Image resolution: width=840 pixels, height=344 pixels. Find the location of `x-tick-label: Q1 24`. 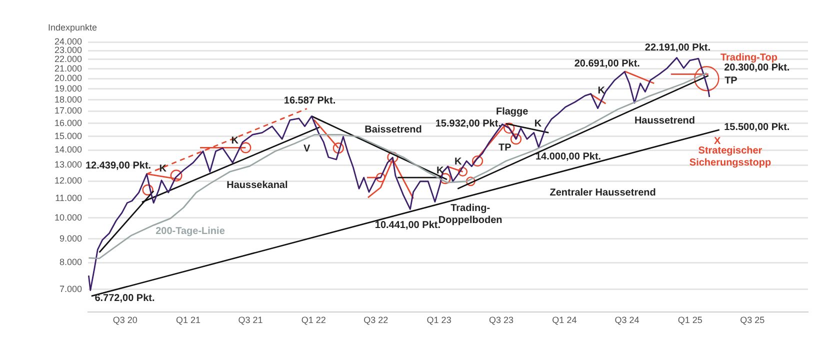

x-tick-label: Q1 24 is located at coordinates (564, 320).